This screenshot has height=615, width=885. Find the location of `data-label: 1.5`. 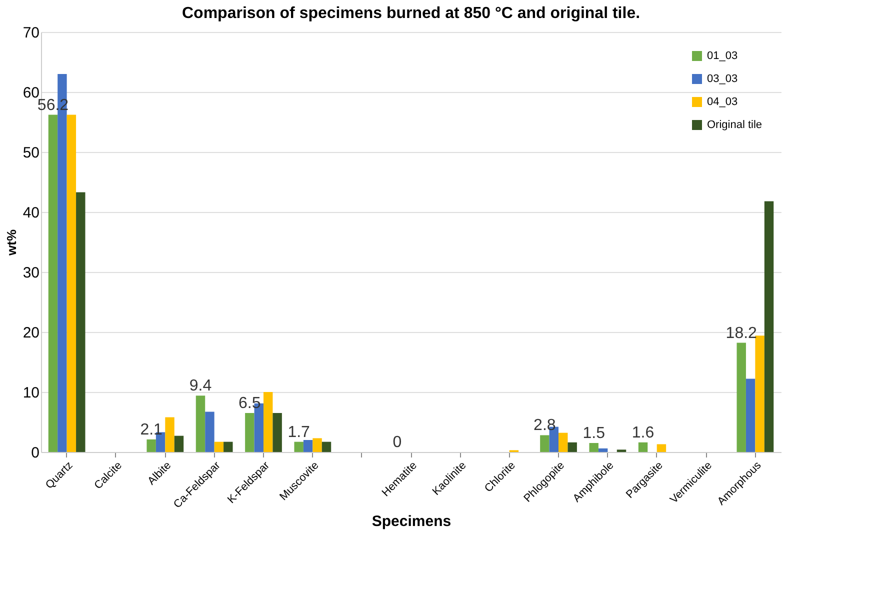

data-label: 1.5 is located at coordinates (594, 433).